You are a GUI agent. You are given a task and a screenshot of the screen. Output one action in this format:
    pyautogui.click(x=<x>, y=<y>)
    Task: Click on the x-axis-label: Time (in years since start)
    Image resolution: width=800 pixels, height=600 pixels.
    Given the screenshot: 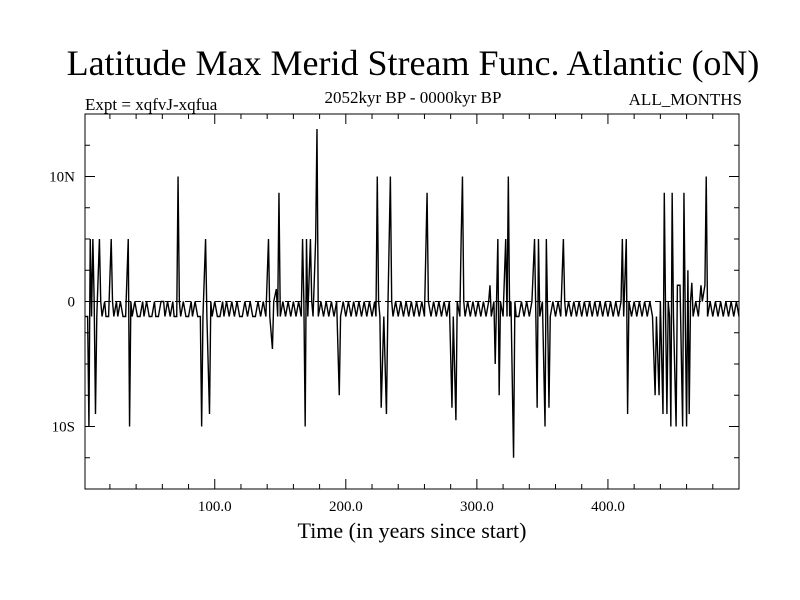 What is the action you would take?
    pyautogui.click(x=412, y=530)
    